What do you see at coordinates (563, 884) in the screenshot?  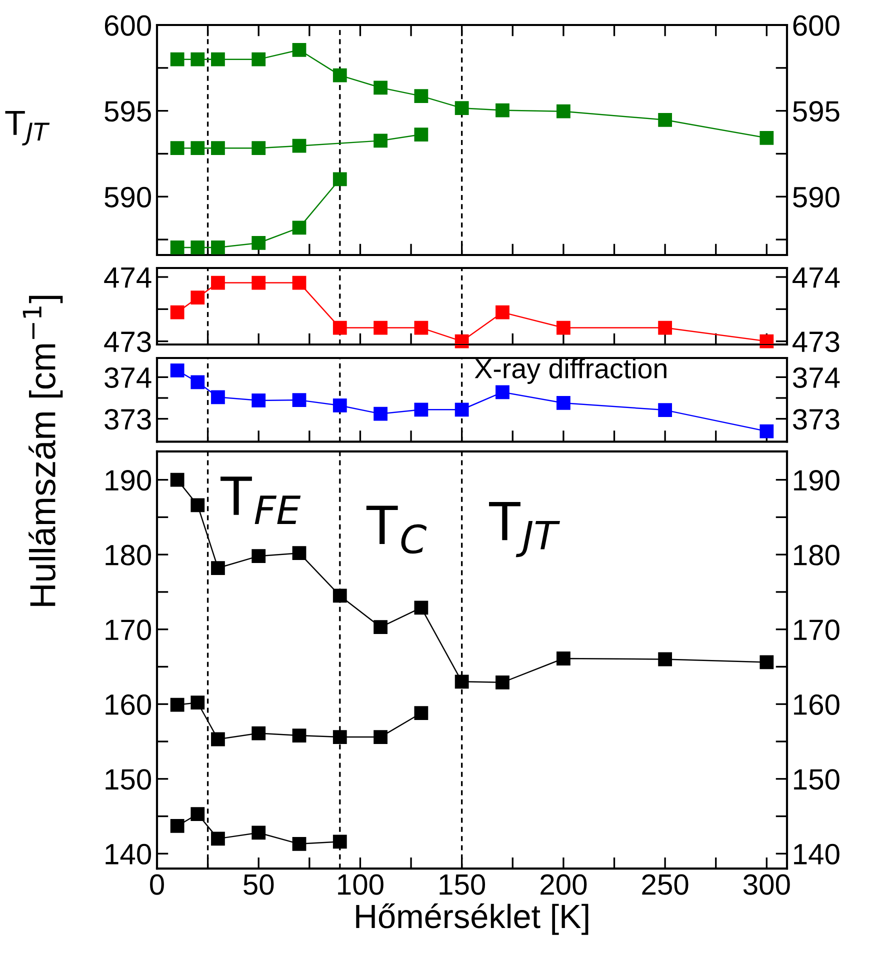 I see `x-tick-label: 200` at bounding box center [563, 884].